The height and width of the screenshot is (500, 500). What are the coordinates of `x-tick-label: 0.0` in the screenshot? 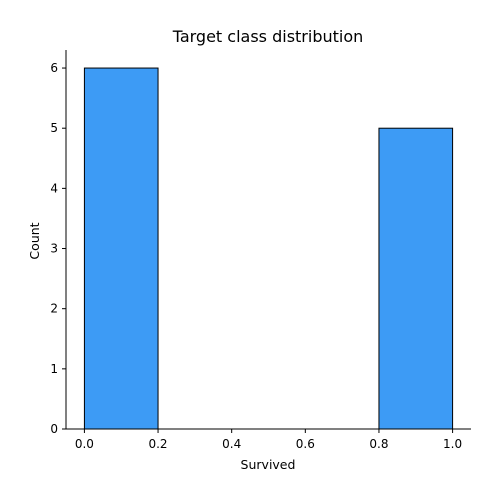 It's located at (84, 444).